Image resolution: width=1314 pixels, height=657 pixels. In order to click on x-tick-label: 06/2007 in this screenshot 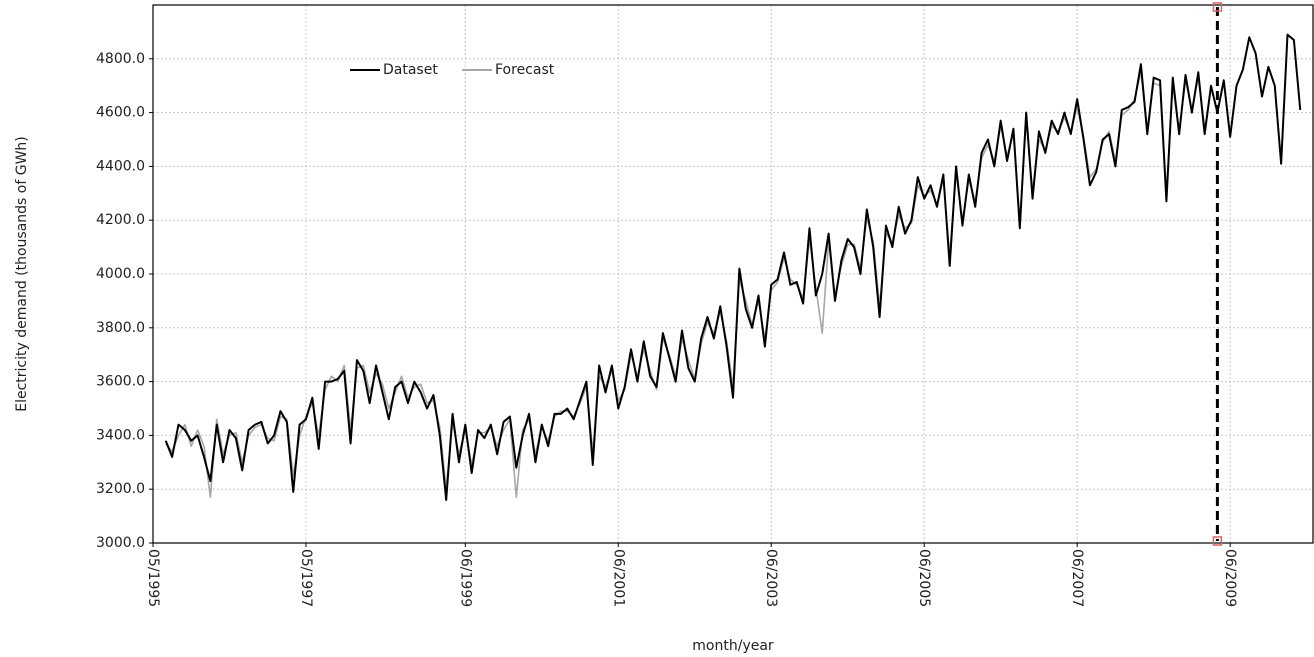, I will do `click(1077, 578)`.